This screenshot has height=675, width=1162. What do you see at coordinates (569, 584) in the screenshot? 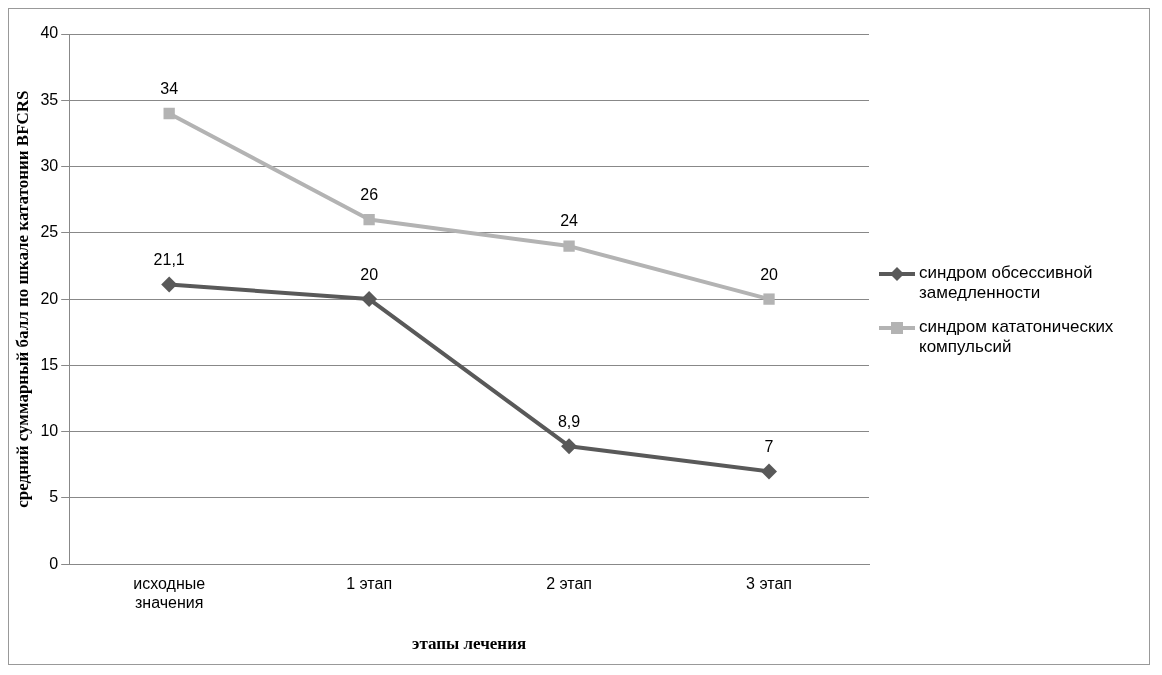
I see `x-tick-label: 2 этап` at bounding box center [569, 584].